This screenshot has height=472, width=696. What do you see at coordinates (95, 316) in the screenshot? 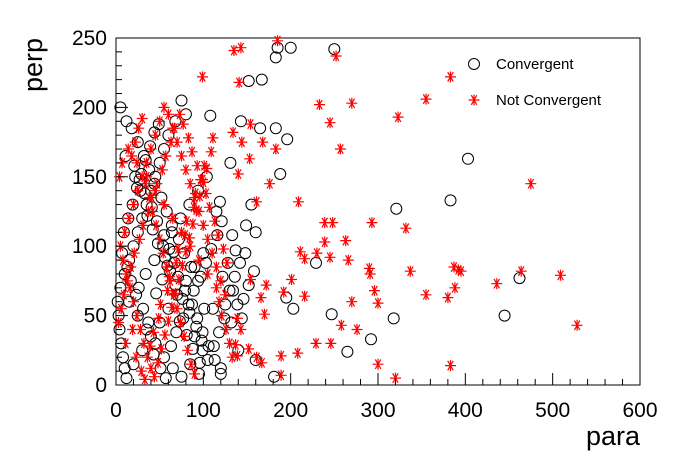
I see `y-tick-label: 50` at bounding box center [95, 316].